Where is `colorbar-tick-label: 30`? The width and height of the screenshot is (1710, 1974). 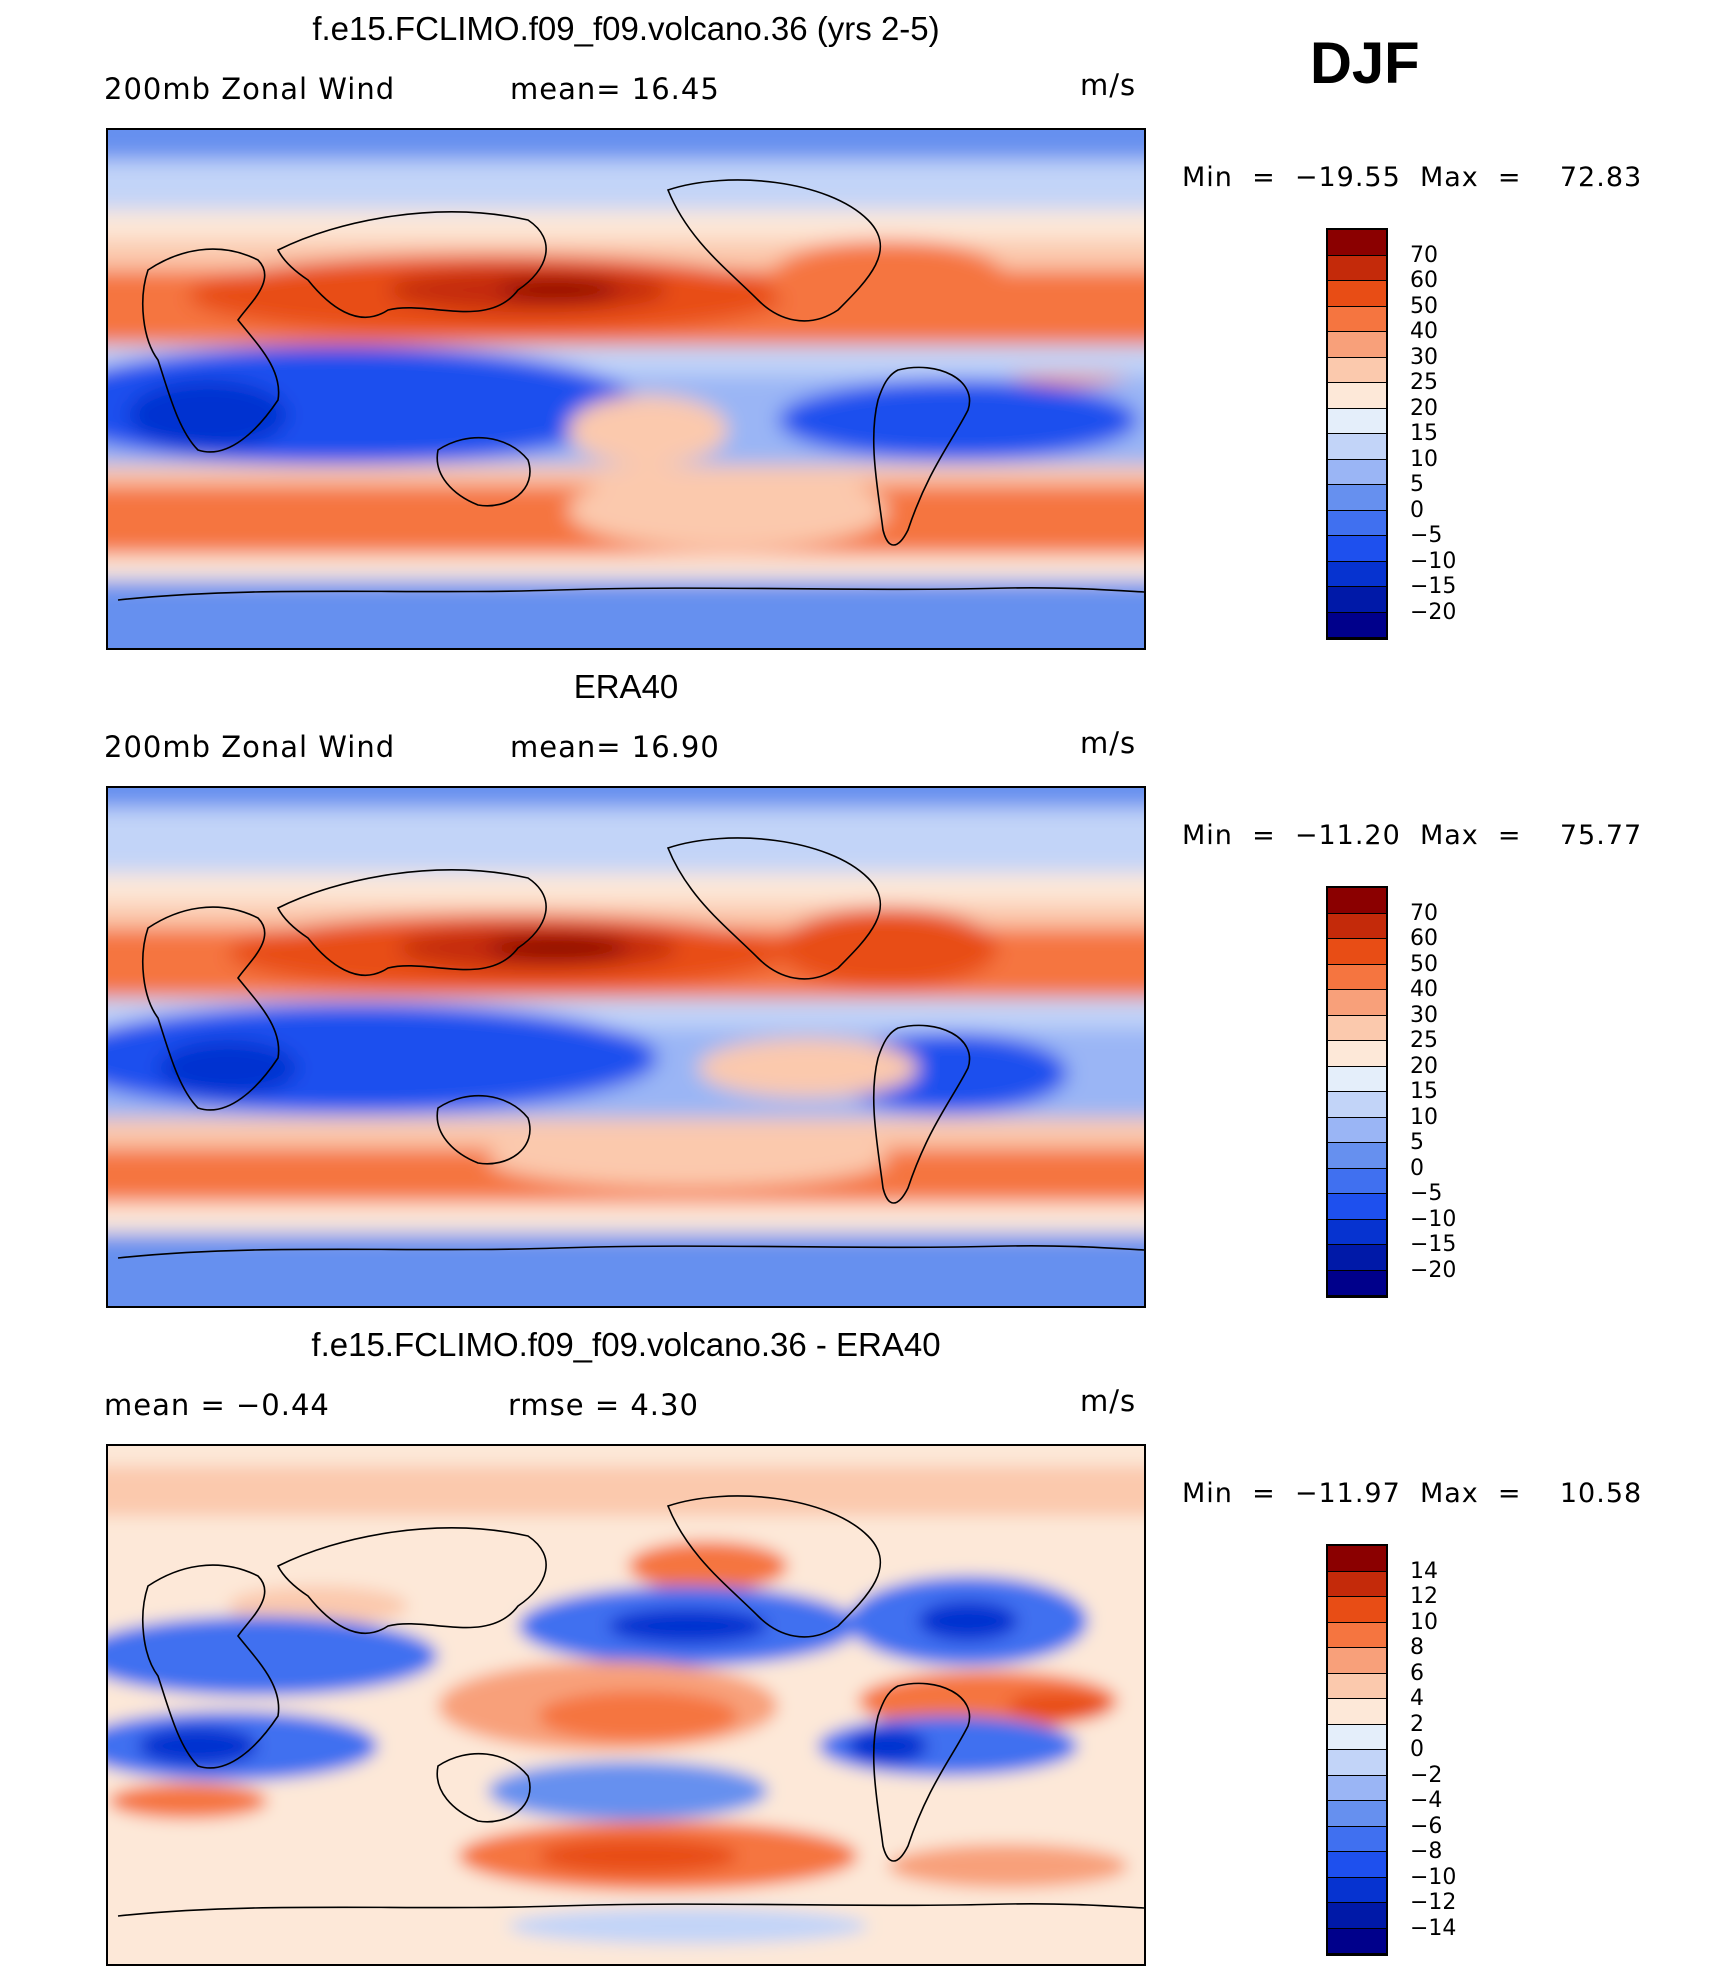 colorbar-tick-label: 30 is located at coordinates (1424, 1015).